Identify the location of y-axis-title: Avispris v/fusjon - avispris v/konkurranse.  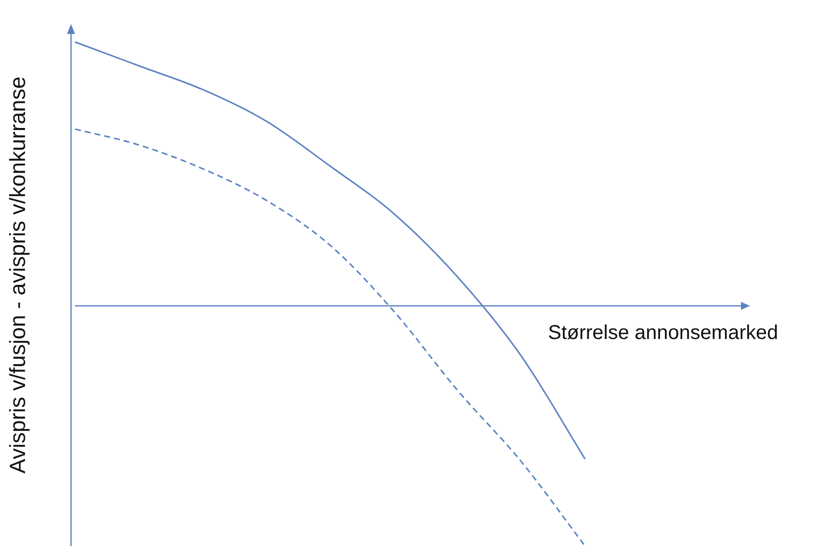
(18, 275).